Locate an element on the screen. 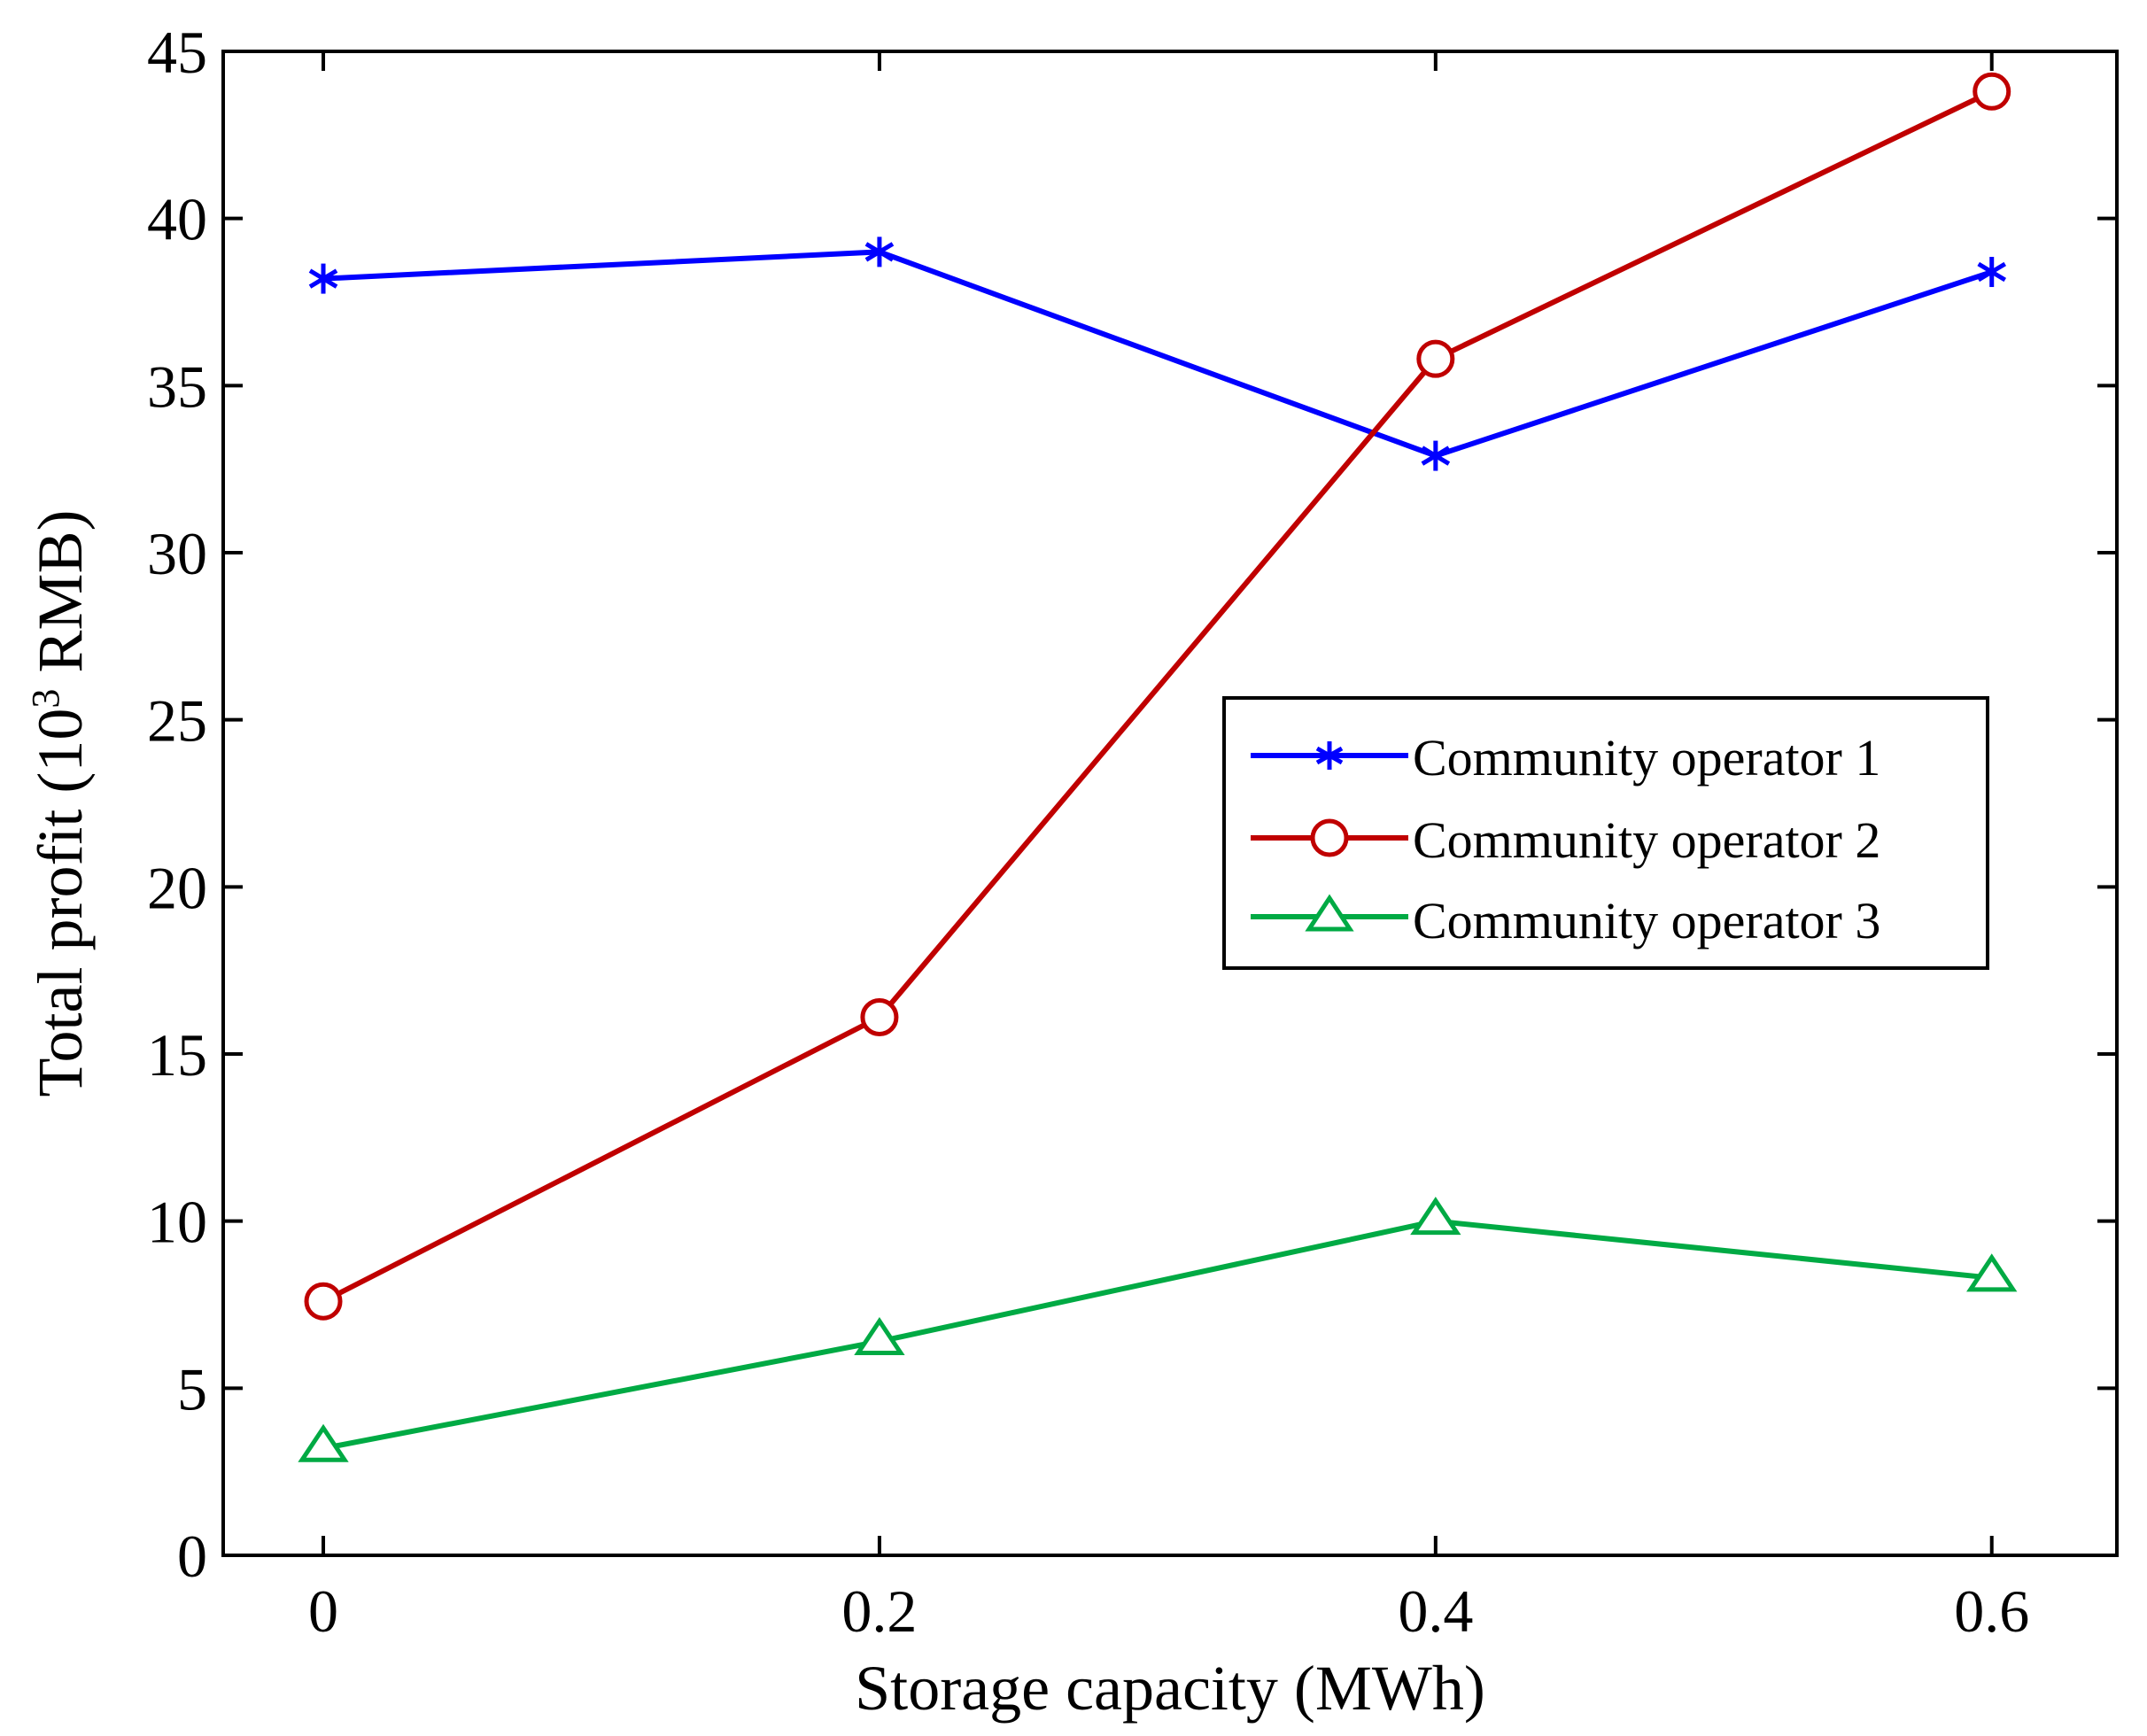 The width and height of the screenshot is (2147, 1736). y-tick-label: 5 is located at coordinates (192, 1388).